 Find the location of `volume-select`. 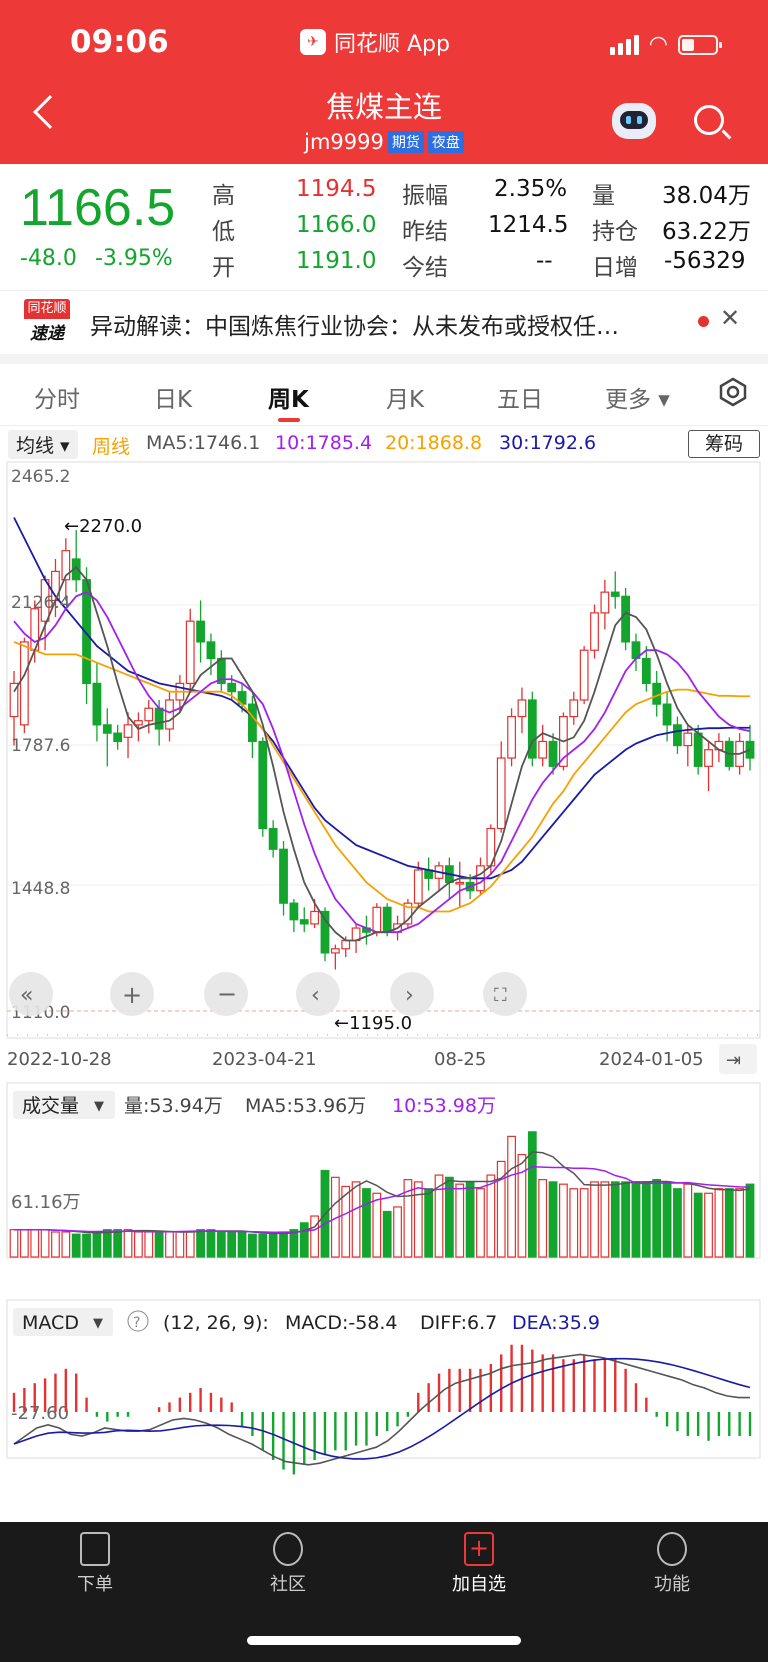

volume-select is located at coordinates (64, 1105).